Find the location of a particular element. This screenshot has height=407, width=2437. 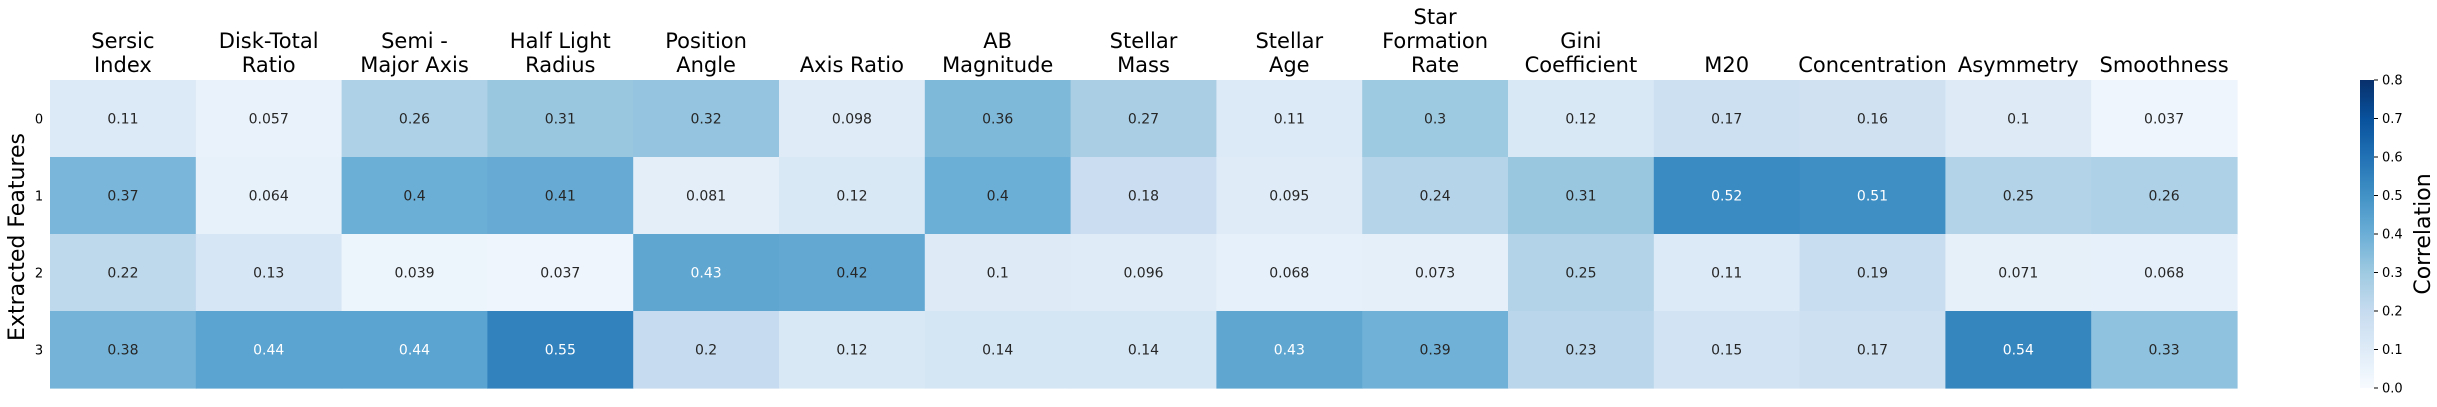

cell-value-label: 0.2 is located at coordinates (706, 351).